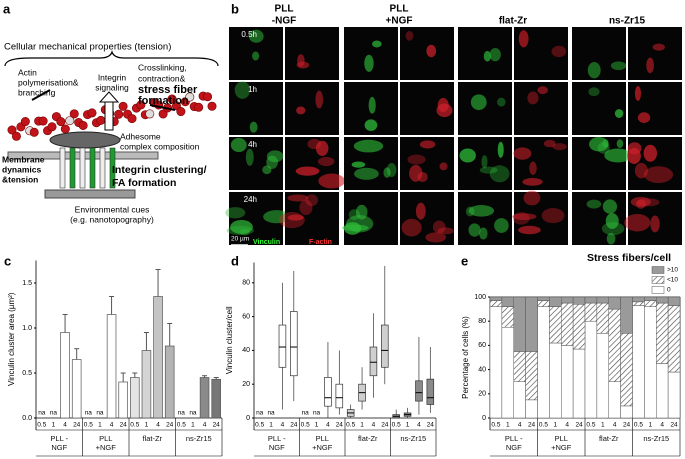  What do you see at coordinates (371, 53) in the screenshot?
I see `micrograph-tile` at bounding box center [371, 53].